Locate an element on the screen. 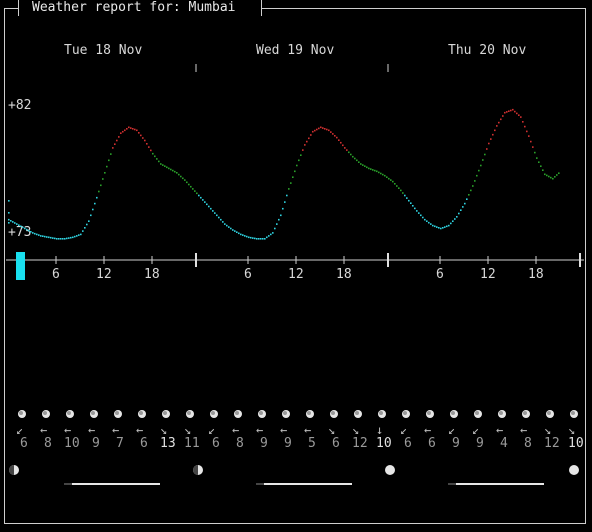 This screenshot has height=532, width=592. time-cursor is located at coordinates (20, 266).